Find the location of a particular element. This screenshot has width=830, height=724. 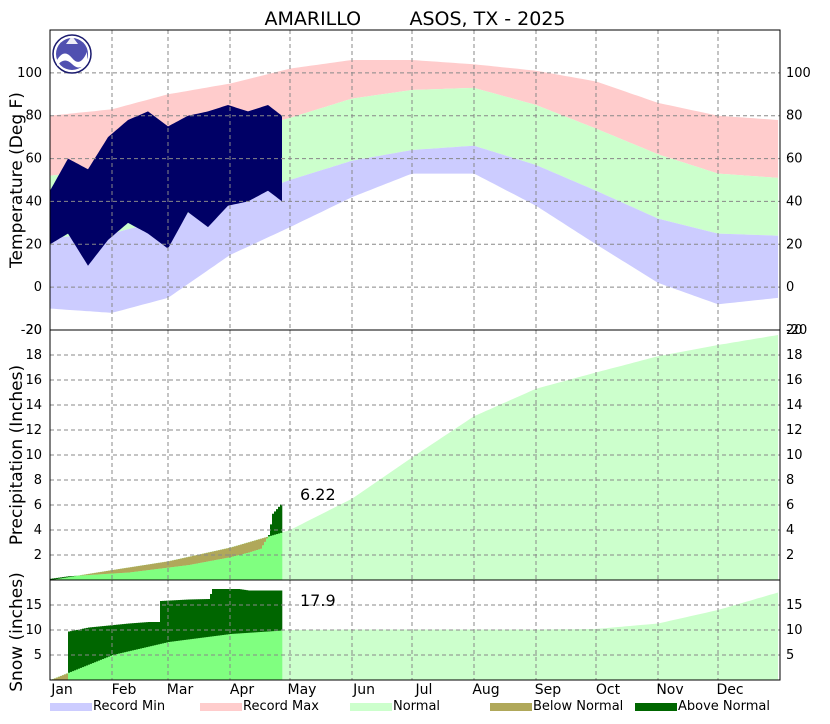

snow-tick-right: 15 is located at coordinates (794, 605).